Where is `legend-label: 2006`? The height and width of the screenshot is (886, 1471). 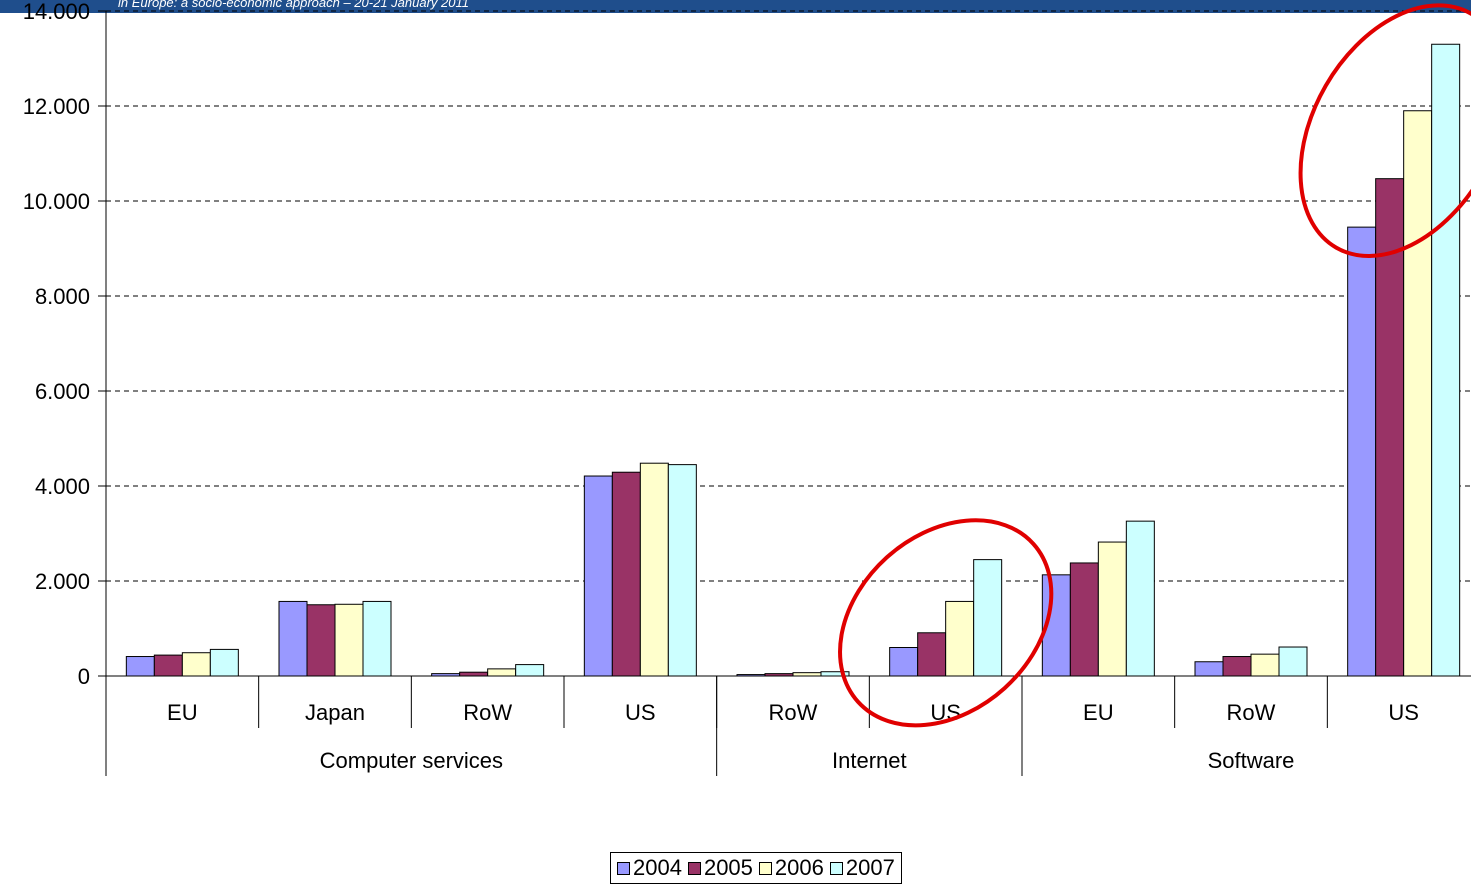 legend-label: 2006 is located at coordinates (799, 867).